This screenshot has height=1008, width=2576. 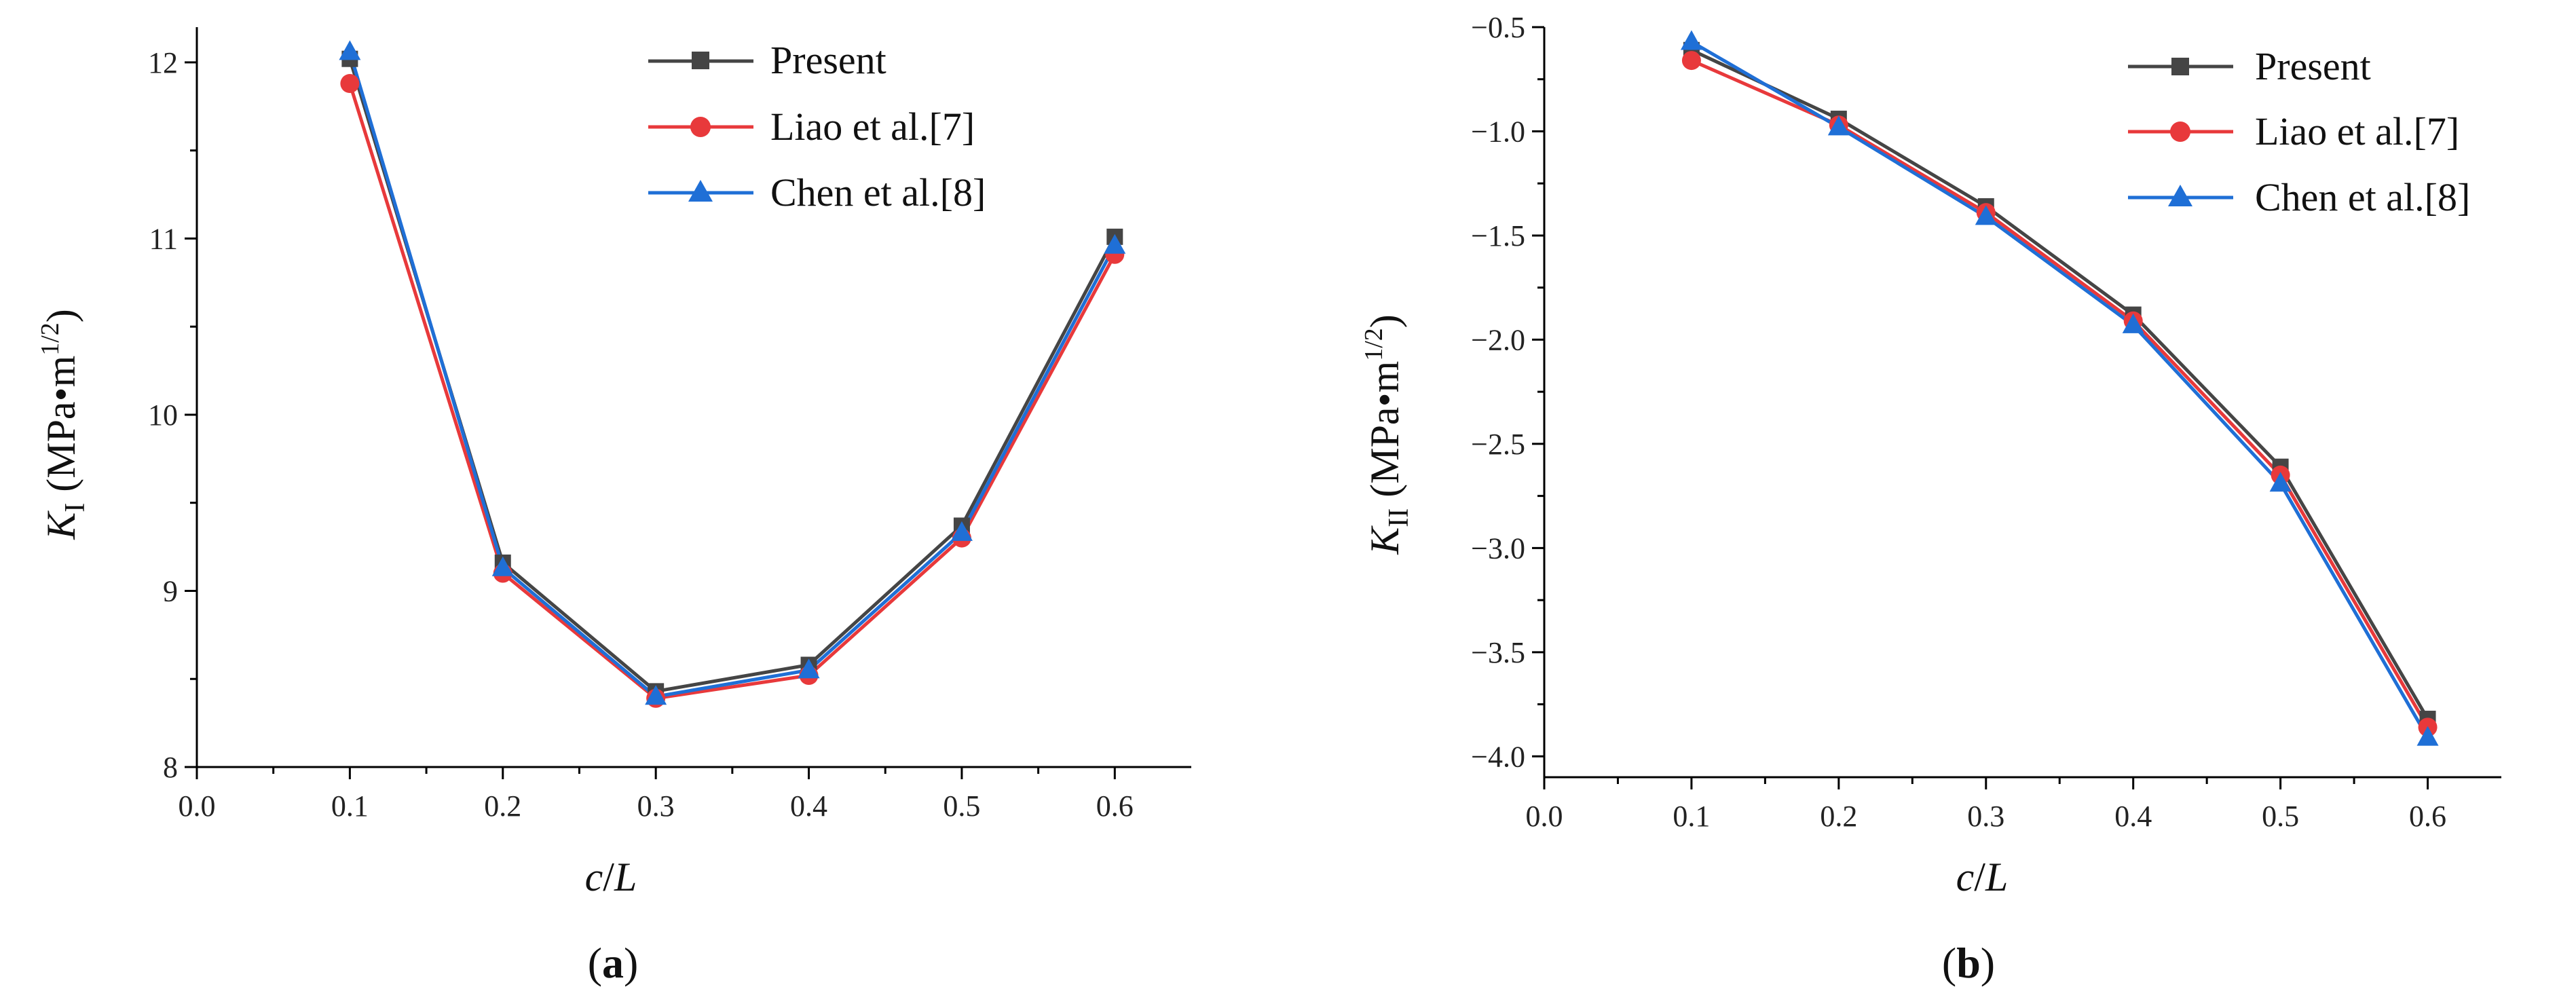 What do you see at coordinates (1388, 435) in the screenshot?
I see `y-axis-title: KII(MPa•m1/2)` at bounding box center [1388, 435].